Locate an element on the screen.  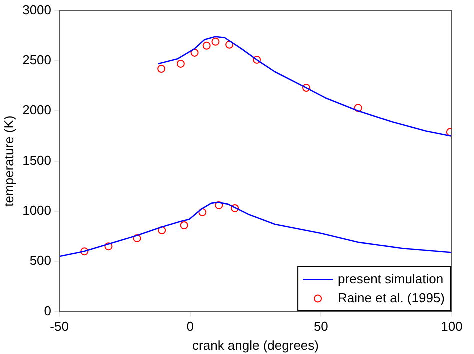
y-tick-label: 2500 is located at coordinates (37, 60).